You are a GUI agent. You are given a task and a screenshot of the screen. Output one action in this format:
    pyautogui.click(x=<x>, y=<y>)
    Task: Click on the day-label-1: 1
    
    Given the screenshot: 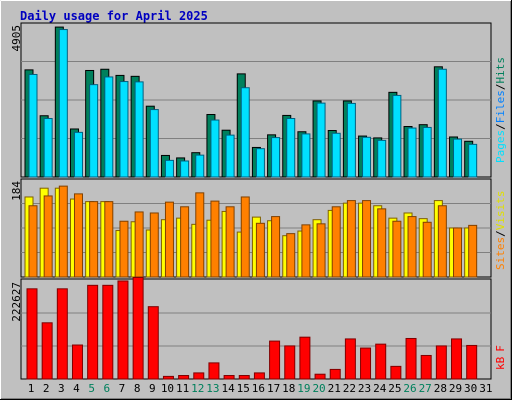 What is the action you would take?
    pyautogui.click(x=31, y=388)
    